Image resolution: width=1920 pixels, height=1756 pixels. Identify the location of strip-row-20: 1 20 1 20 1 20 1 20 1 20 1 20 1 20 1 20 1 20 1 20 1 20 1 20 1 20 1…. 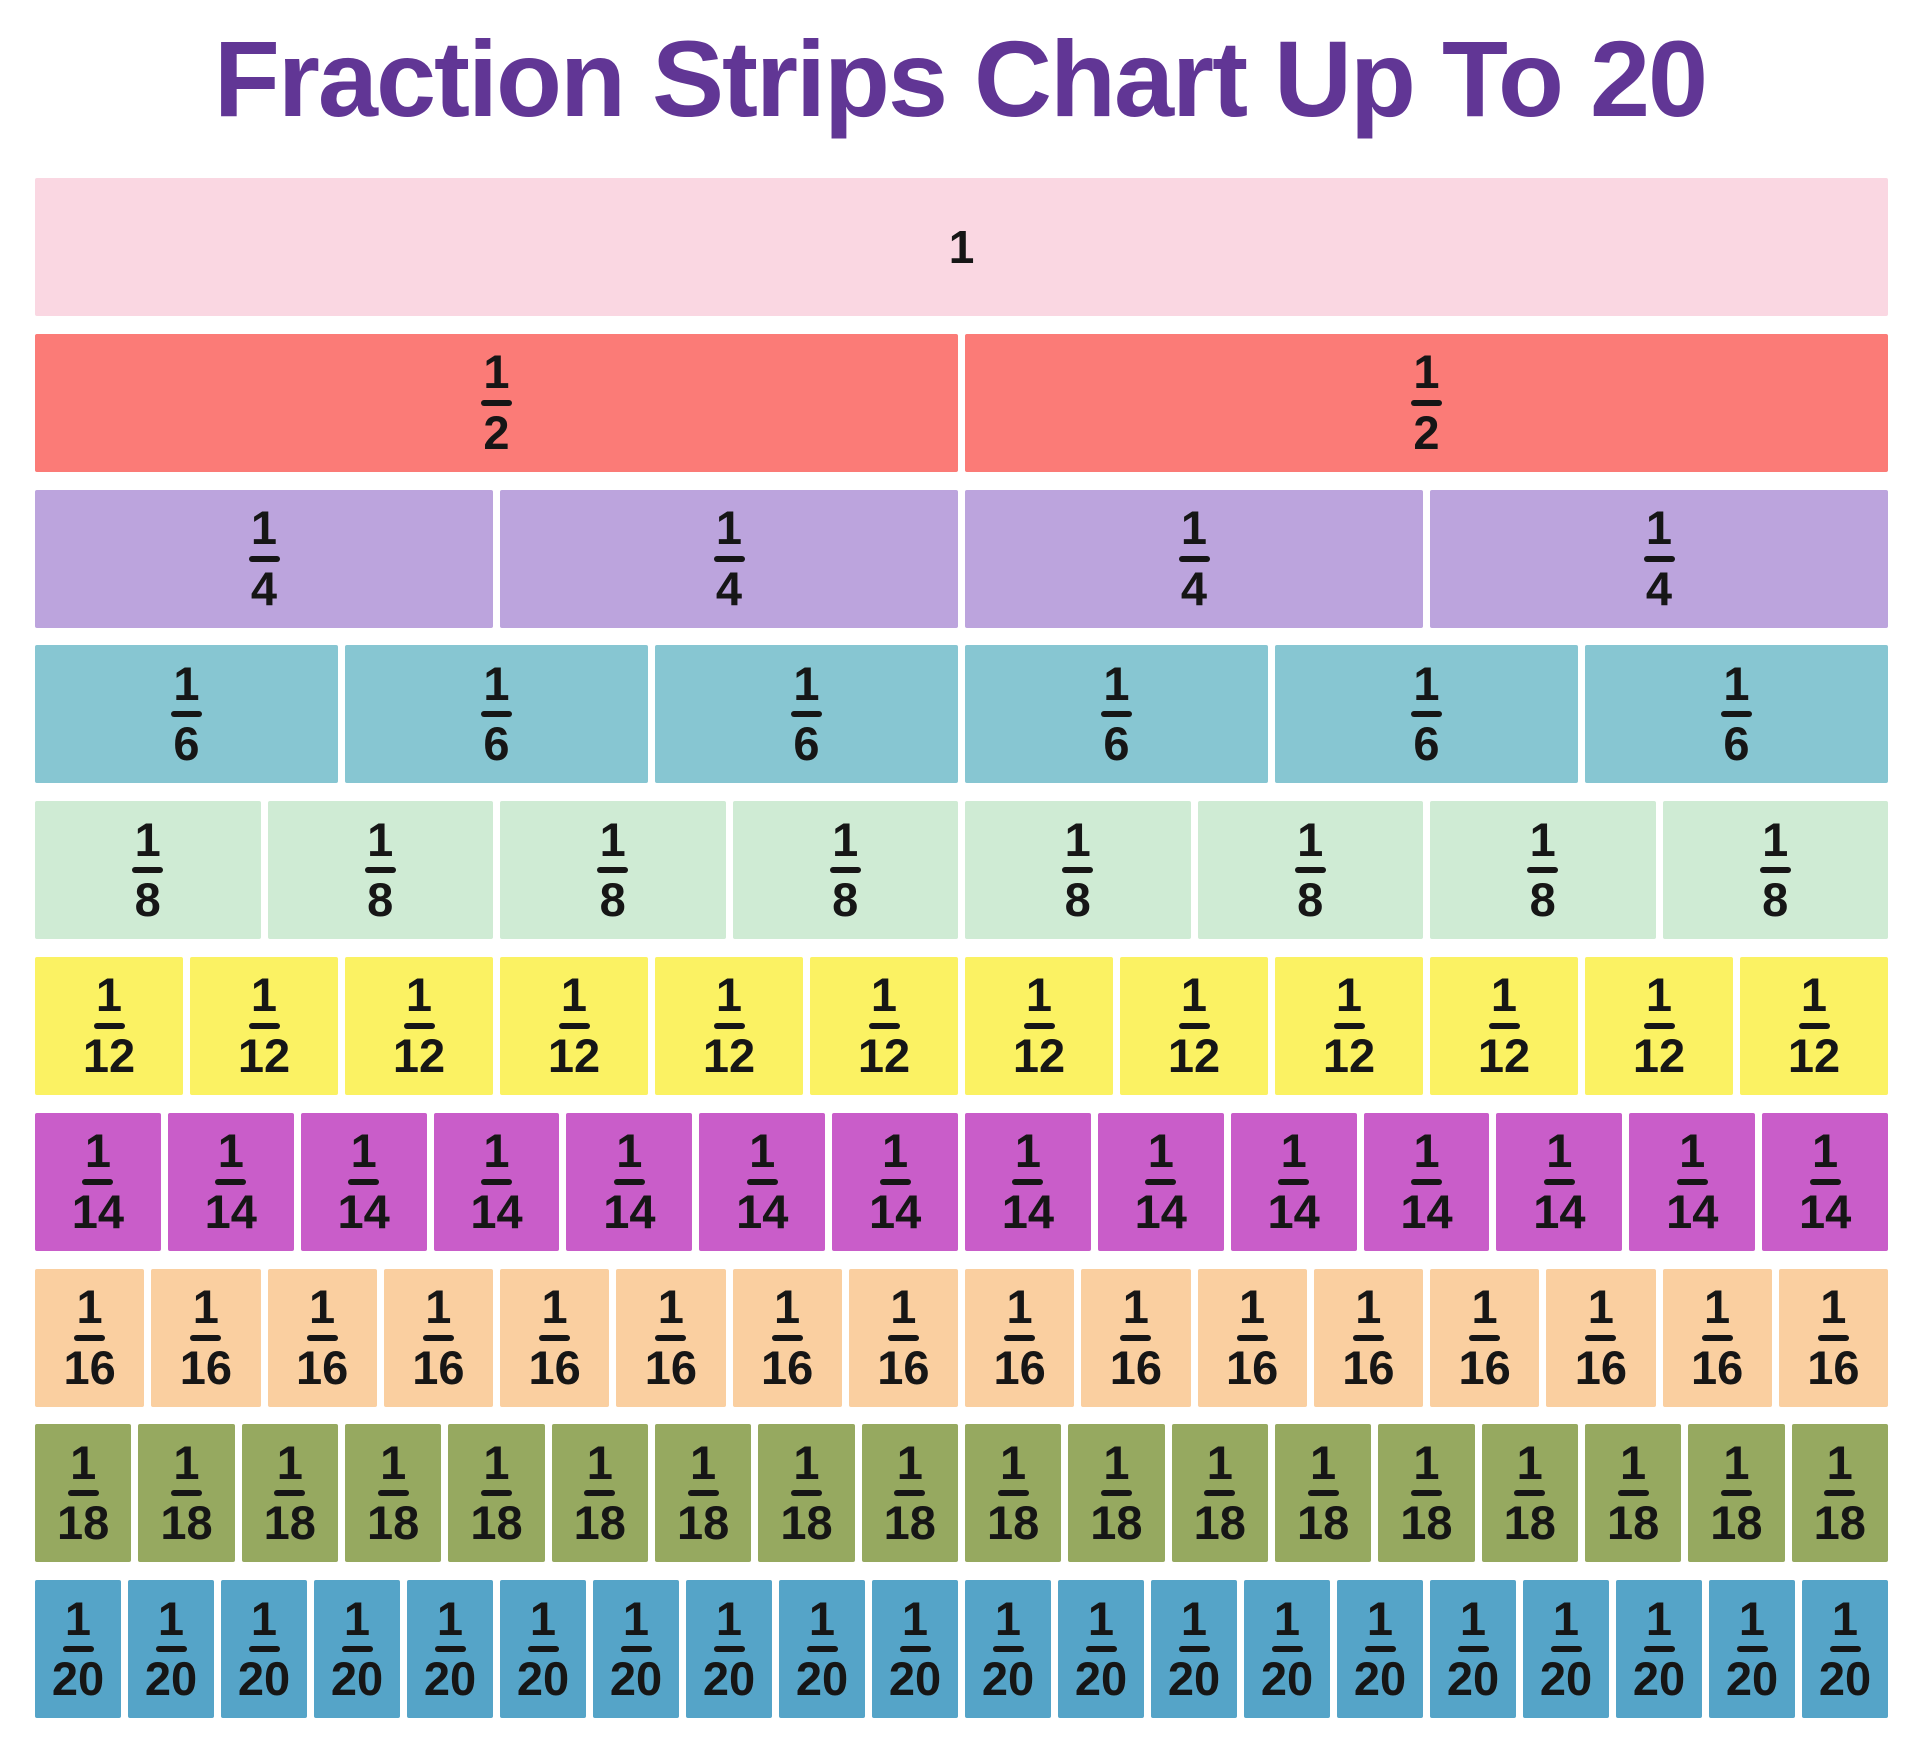
(961, 1649).